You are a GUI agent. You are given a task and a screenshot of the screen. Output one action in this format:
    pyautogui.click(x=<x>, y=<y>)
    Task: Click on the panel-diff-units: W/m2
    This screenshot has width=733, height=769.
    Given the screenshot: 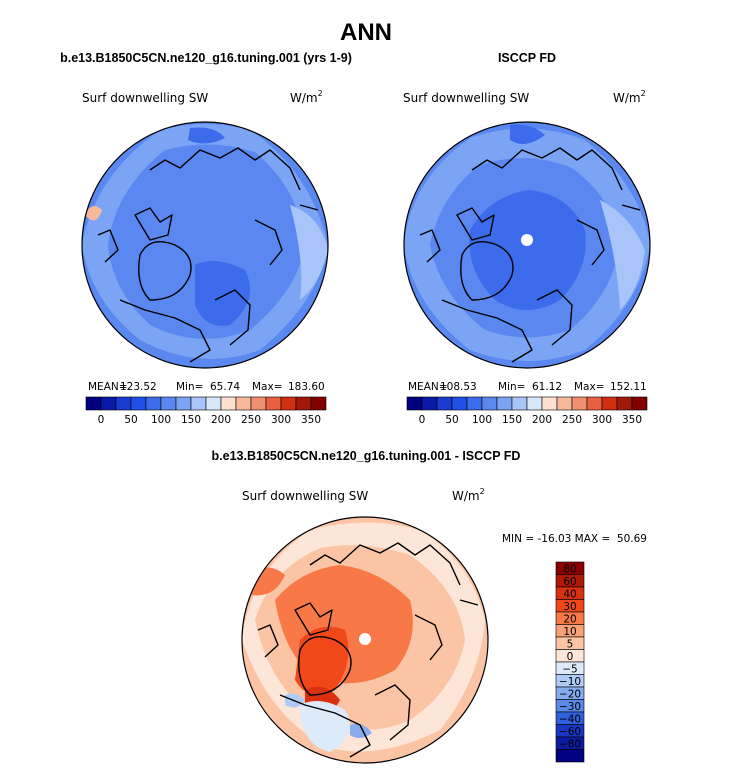 What is the action you would take?
    pyautogui.click(x=468, y=495)
    